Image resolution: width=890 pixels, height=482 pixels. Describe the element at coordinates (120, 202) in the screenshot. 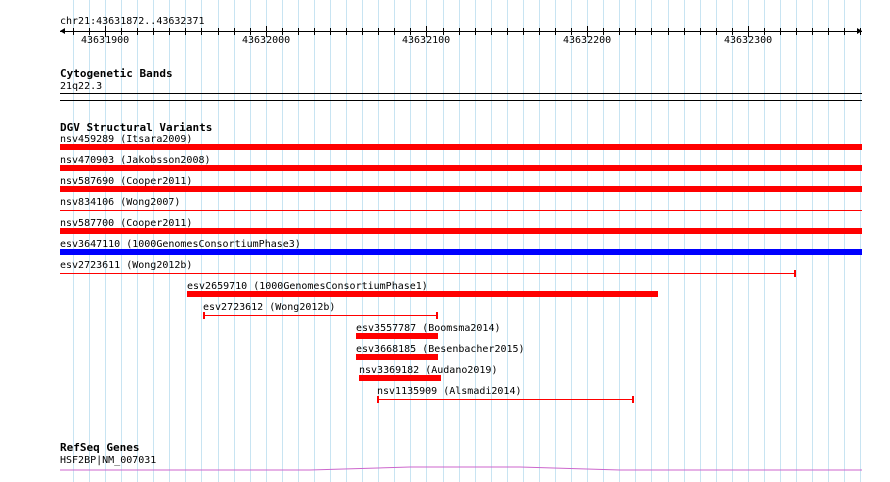

I see `variant-label: nsv834106 (Wong2007)` at that location.